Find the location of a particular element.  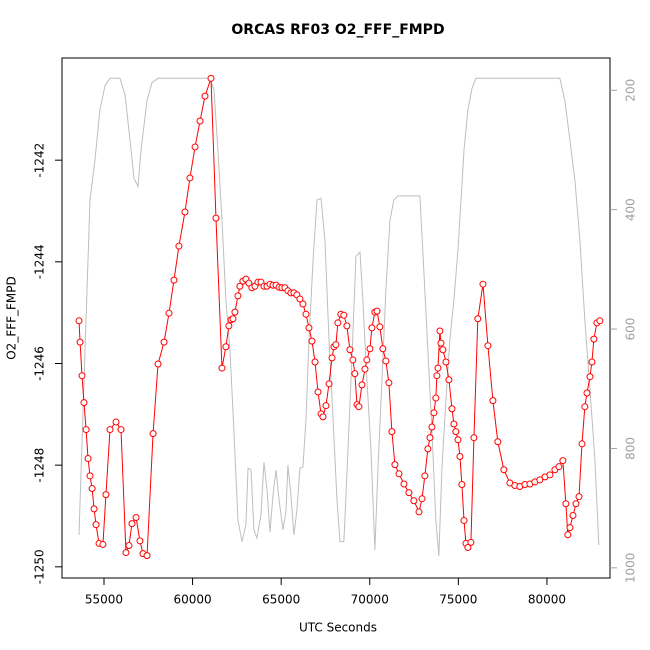

y-tick-label: -1246 is located at coordinates (40, 363).